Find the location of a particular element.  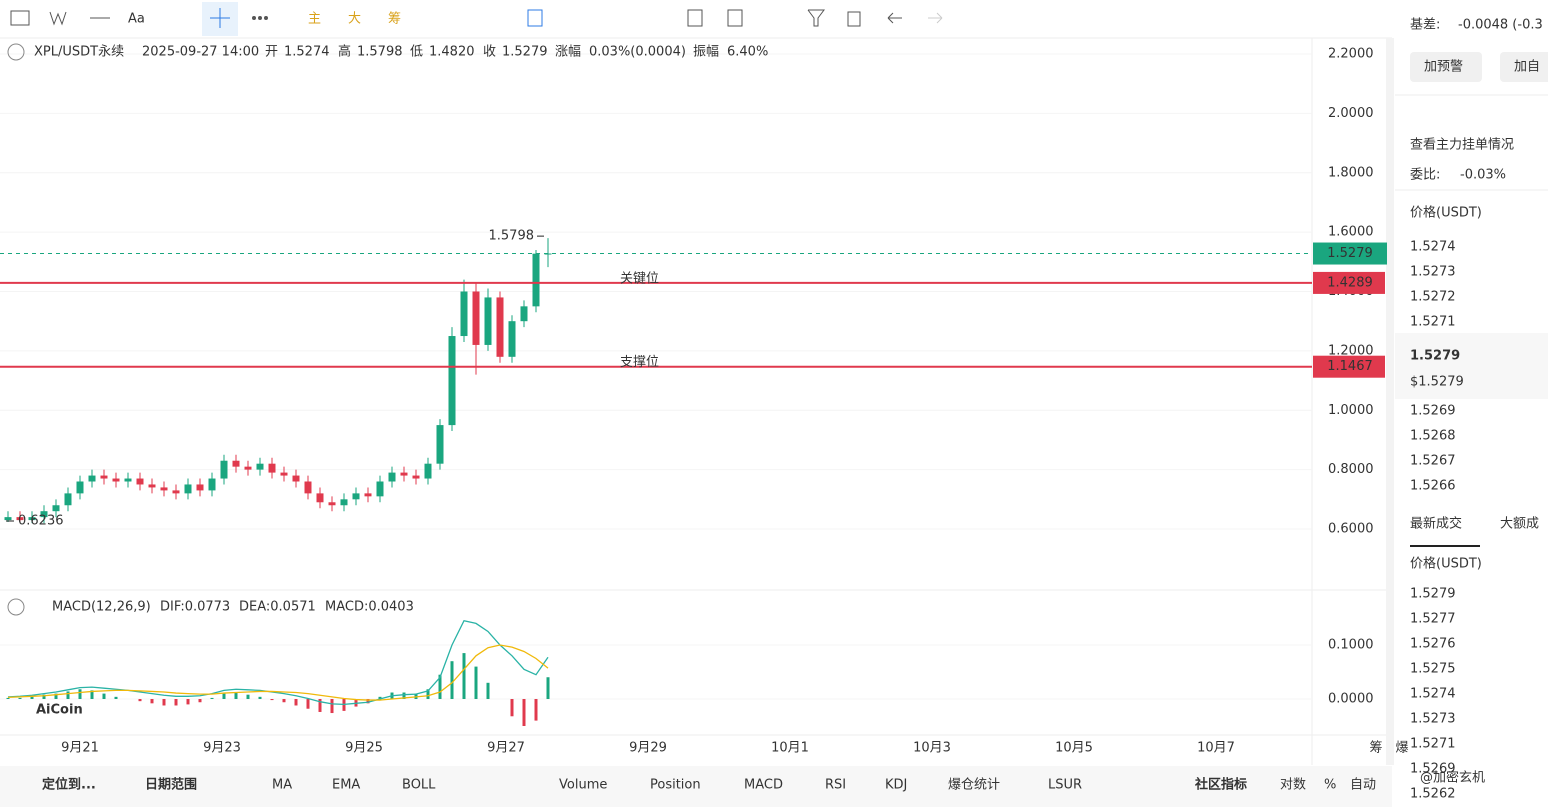

x-tick-label: 9月21 is located at coordinates (80, 748).